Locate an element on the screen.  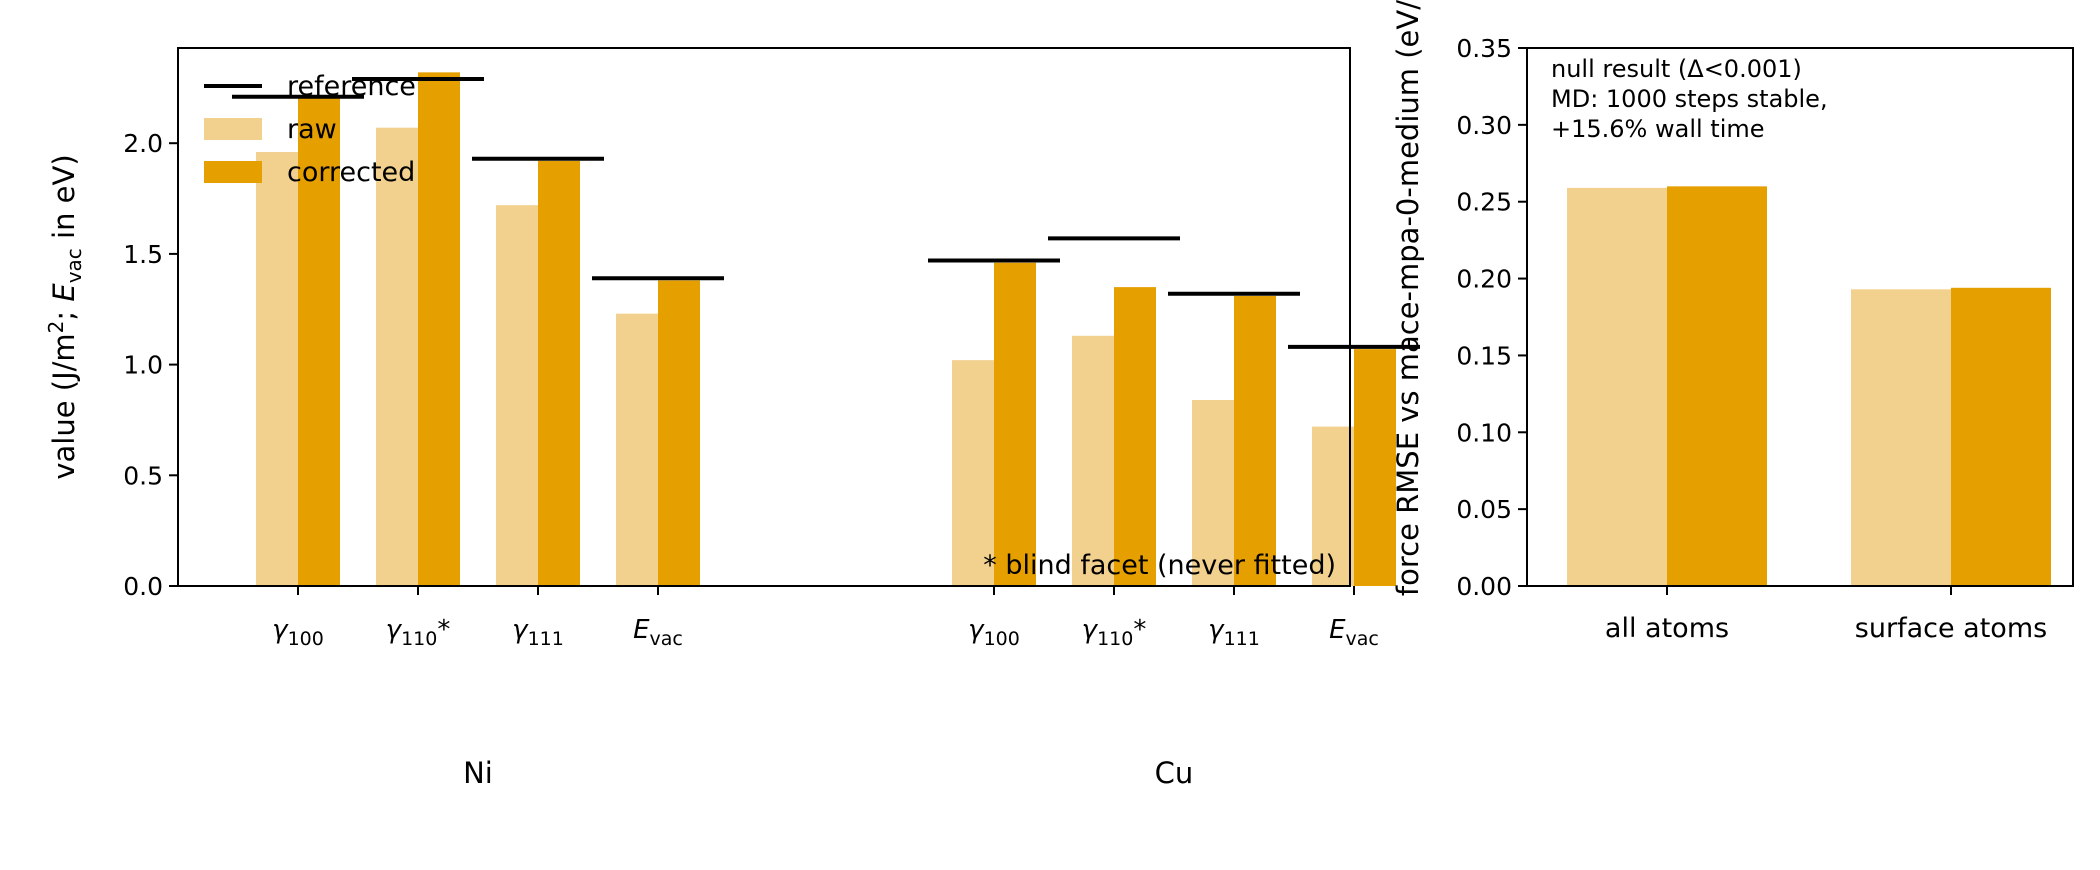
result-note-line-2: MD: 1000 steps stable, is located at coordinates (1689, 99).